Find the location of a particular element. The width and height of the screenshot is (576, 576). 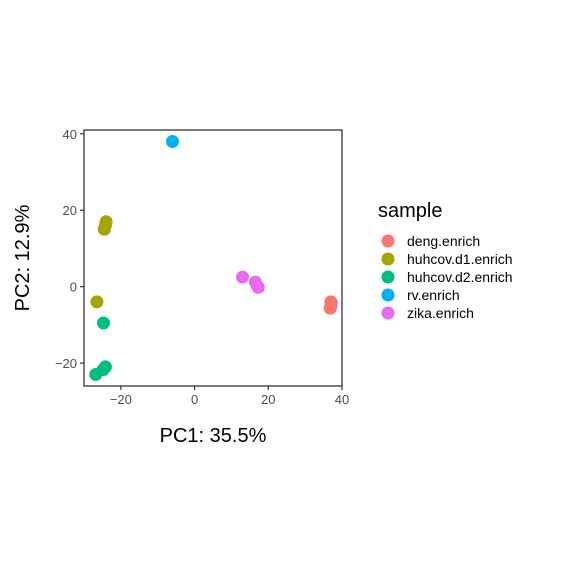

legend-label-huhcov-d1-enrich: huhcov.d1.enrich is located at coordinates (460, 259).